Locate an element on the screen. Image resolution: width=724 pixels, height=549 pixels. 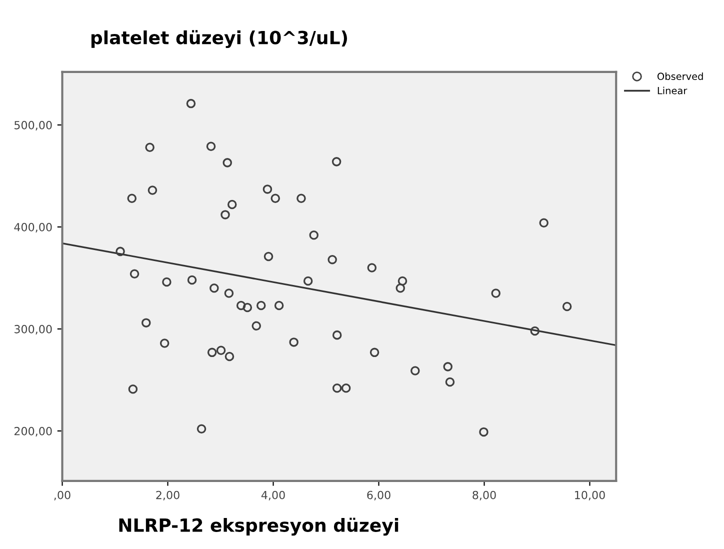
y-tick-label: 200,00 is located at coordinates (33, 431).